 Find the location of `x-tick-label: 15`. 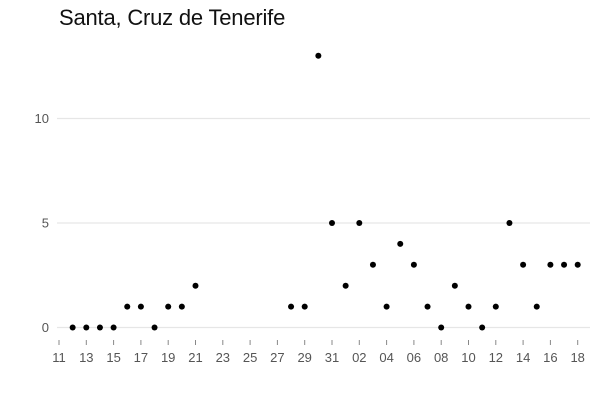

x-tick-label: 15 is located at coordinates (113, 357).